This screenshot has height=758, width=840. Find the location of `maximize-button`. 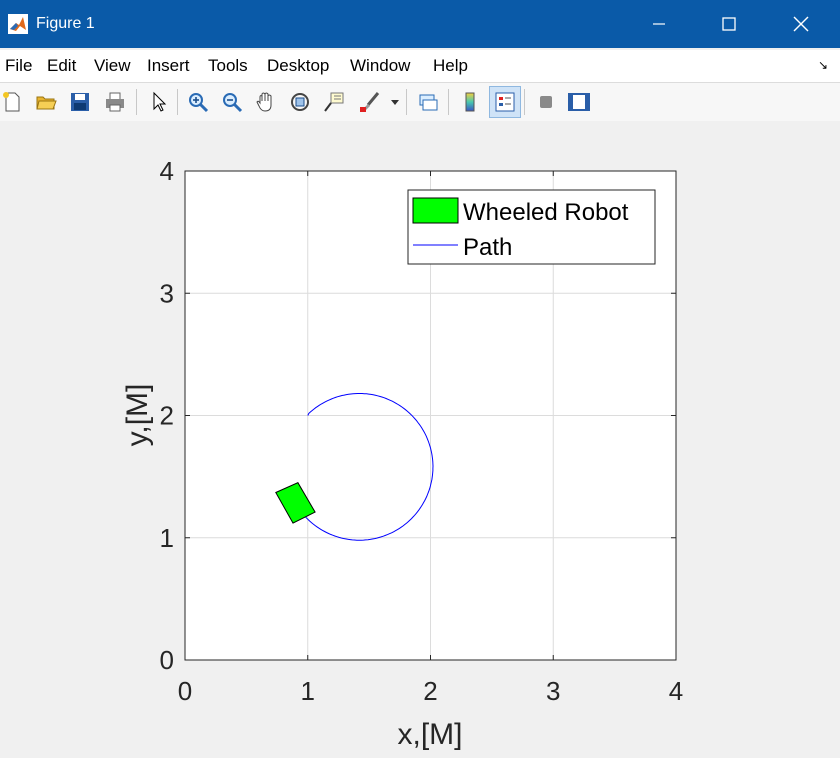

maximize-button is located at coordinates (729, 24).